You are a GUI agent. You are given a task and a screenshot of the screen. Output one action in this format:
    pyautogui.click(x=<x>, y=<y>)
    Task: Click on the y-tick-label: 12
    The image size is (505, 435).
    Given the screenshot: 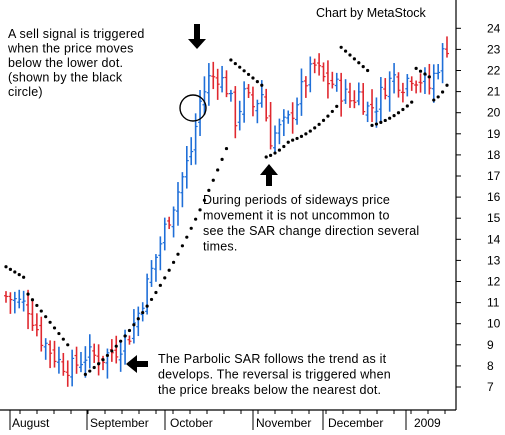 What is the action you would take?
    pyautogui.click(x=494, y=282)
    